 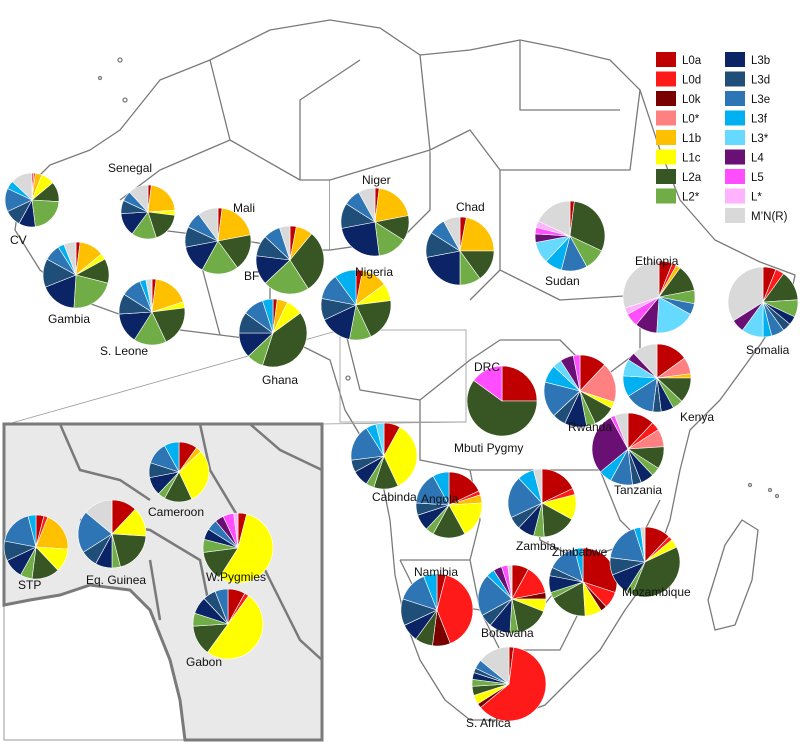 What do you see at coordinates (236, 577) in the screenshot?
I see `label-wpygmies: W.Pygmies` at bounding box center [236, 577].